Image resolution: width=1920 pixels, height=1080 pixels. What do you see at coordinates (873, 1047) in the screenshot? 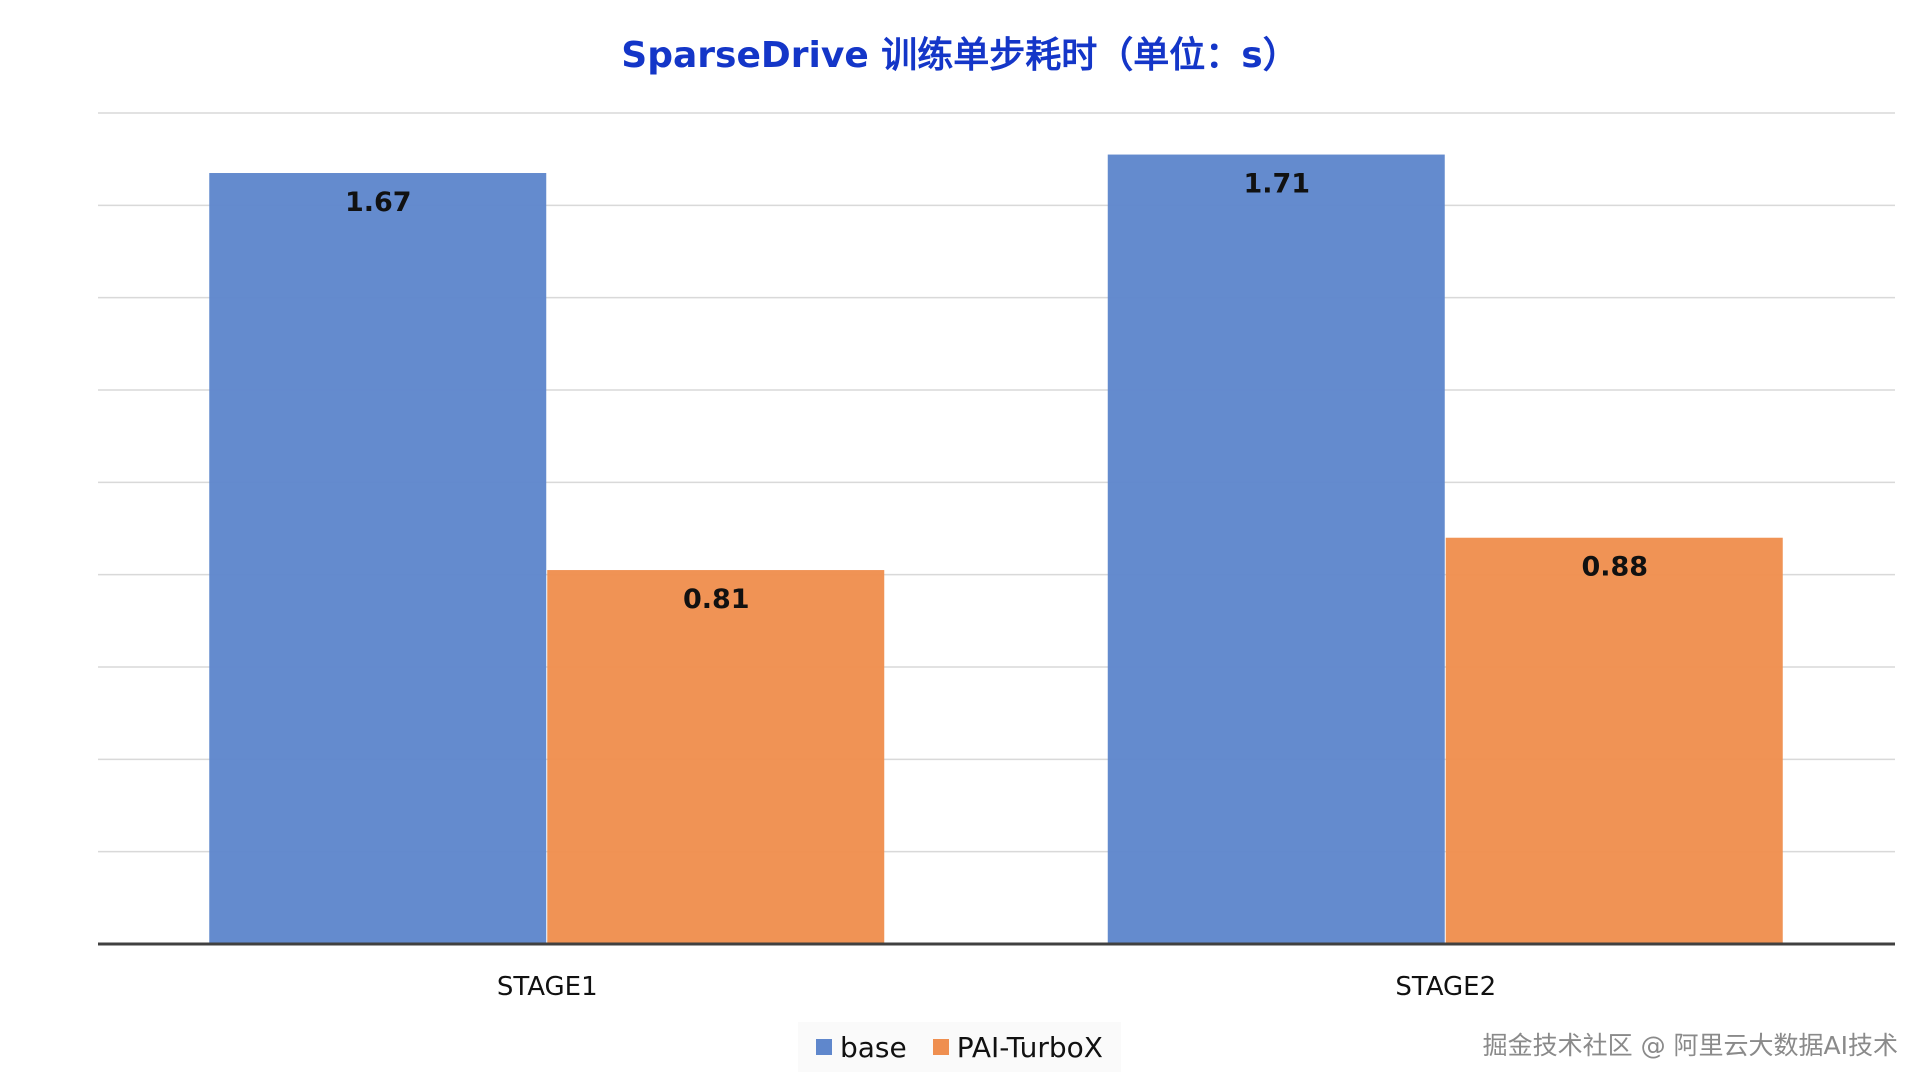
I see `legend-label-base: base` at bounding box center [873, 1047].